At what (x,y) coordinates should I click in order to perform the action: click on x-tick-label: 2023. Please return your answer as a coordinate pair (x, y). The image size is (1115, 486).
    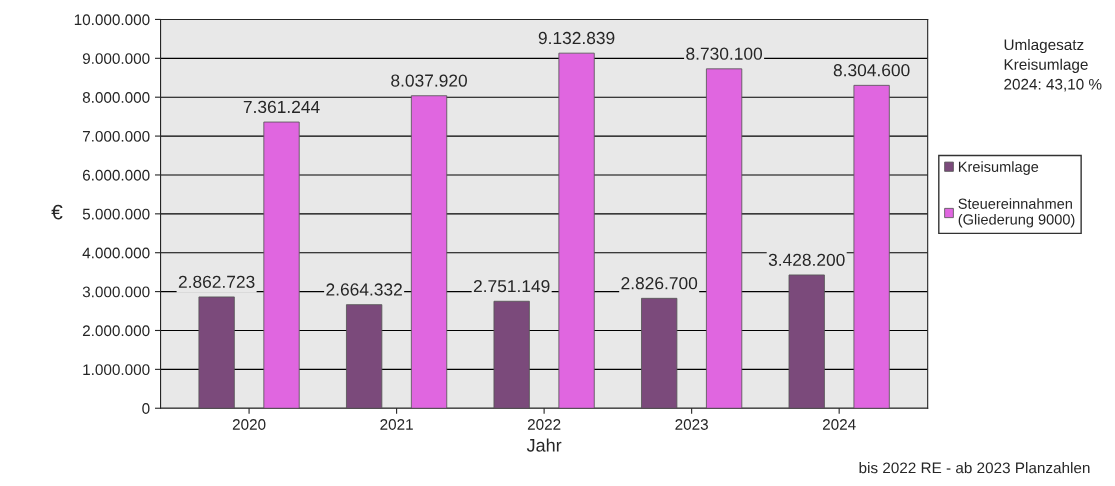
    Looking at the image, I should click on (691, 424).